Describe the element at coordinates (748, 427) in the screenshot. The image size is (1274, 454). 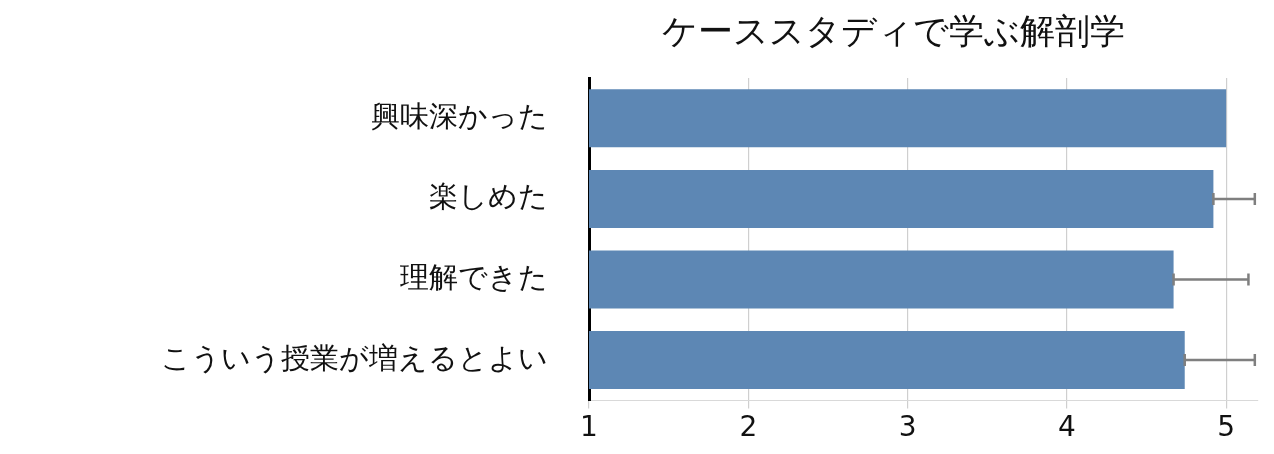
I see `x-tick-label: 2` at that location.